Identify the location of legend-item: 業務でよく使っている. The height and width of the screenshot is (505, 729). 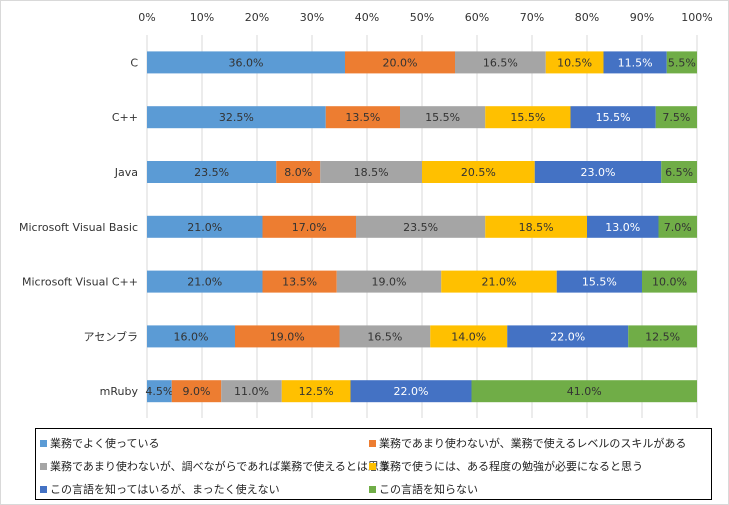
(99, 443).